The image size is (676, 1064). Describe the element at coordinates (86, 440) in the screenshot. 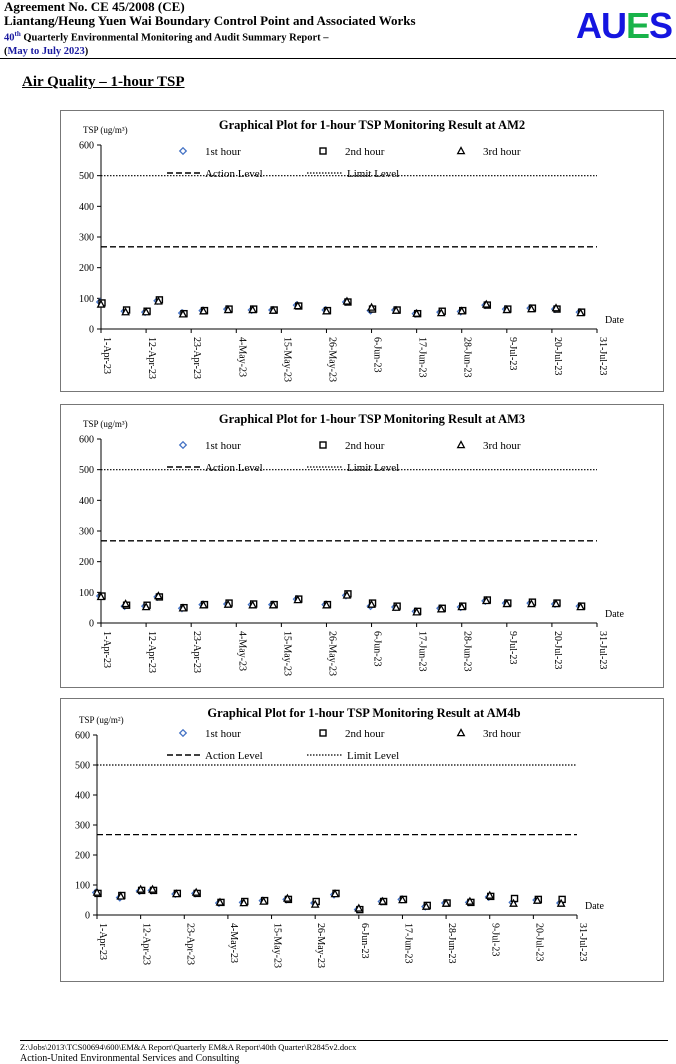

I see `y-tick-label: 600` at that location.